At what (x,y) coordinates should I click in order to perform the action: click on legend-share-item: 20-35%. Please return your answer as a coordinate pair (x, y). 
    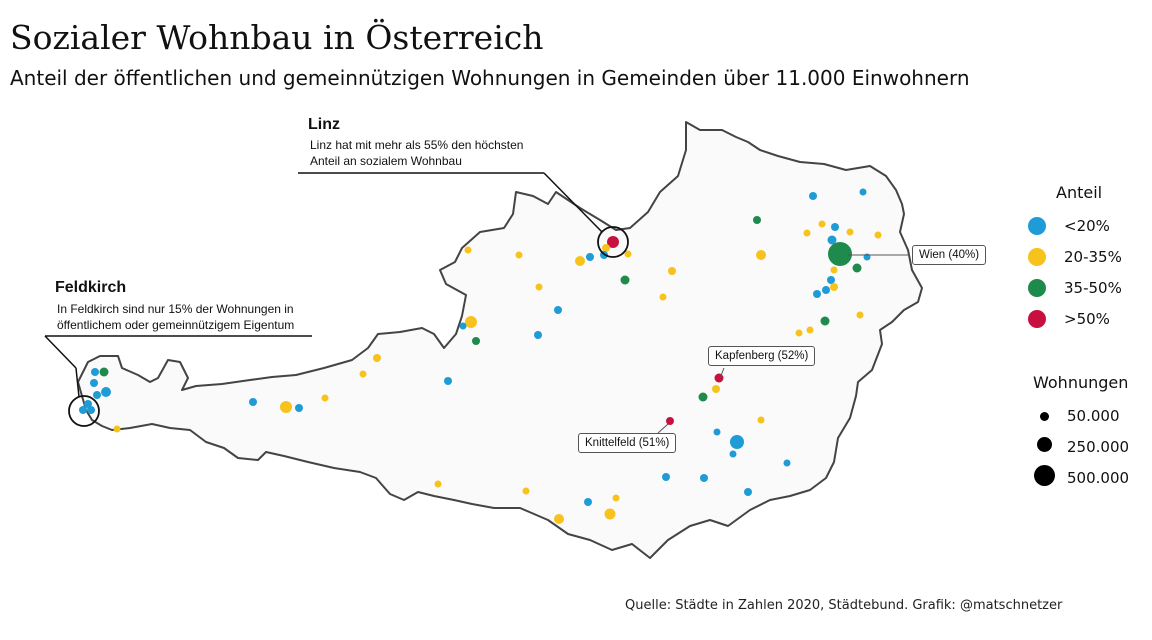
    Looking at the image, I should click on (1075, 256).